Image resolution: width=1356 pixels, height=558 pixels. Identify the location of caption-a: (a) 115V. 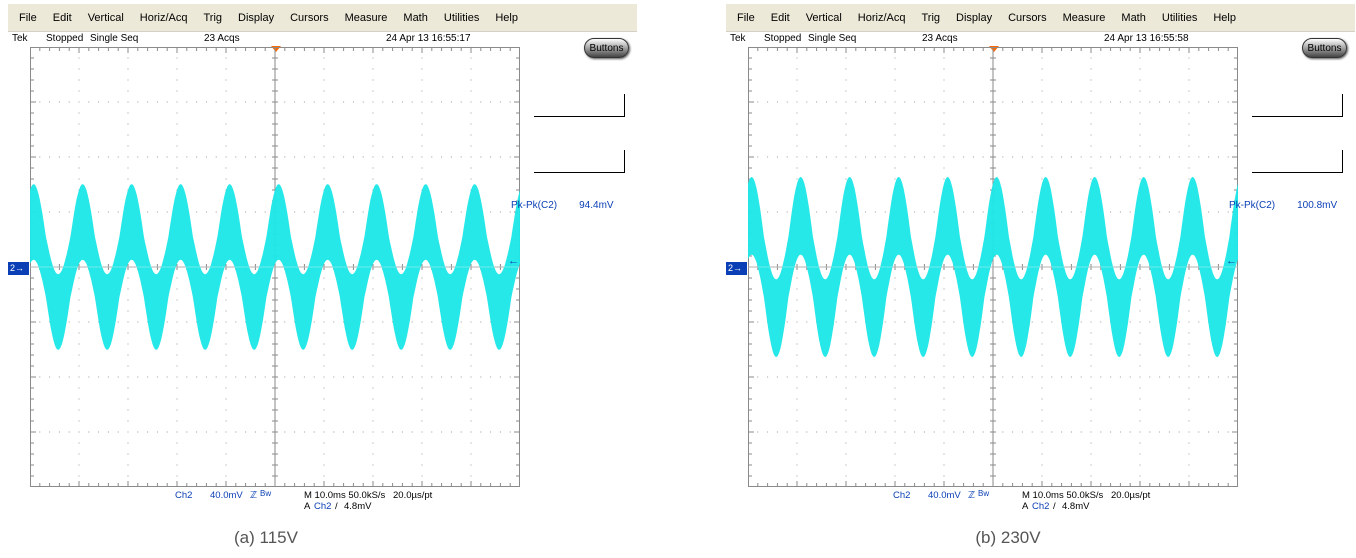
(266, 537).